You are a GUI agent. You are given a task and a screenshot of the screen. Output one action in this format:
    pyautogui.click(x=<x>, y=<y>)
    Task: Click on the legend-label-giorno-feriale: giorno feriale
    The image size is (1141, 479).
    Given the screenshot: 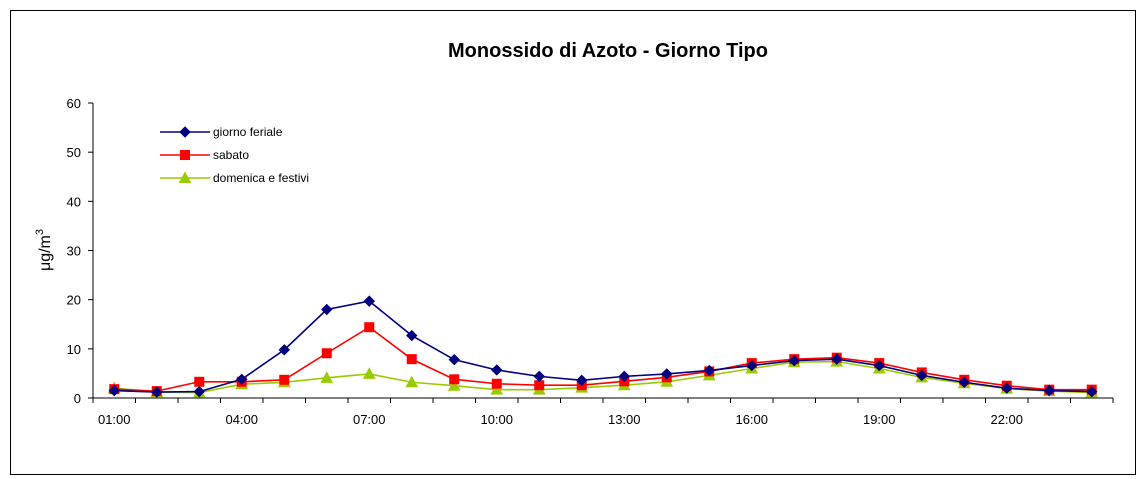 What is the action you would take?
    pyautogui.click(x=248, y=132)
    